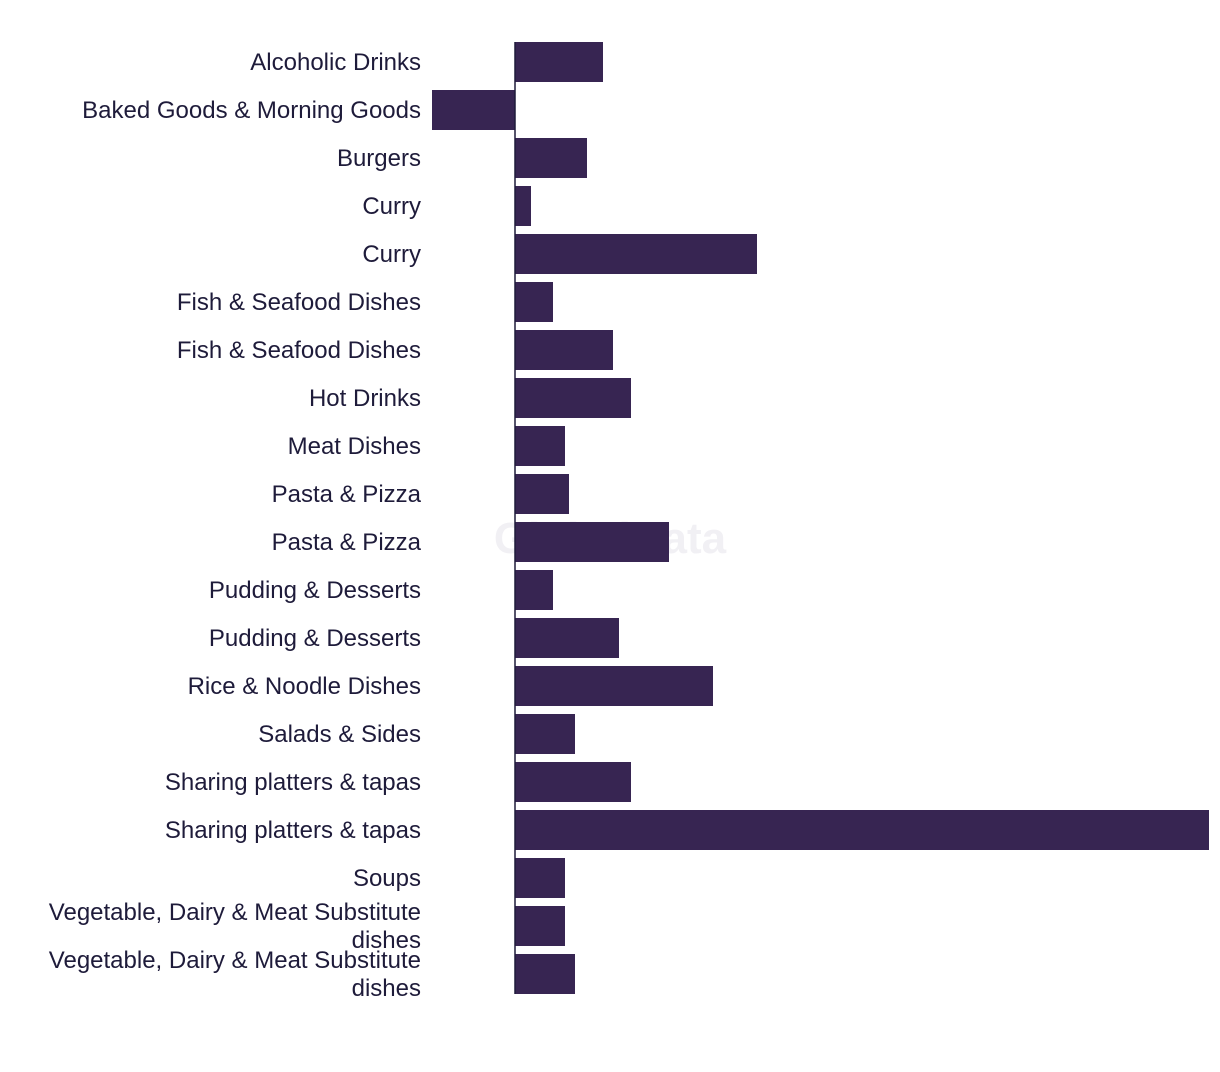  What do you see at coordinates (335, 62) in the screenshot?
I see `category-label: Alcoholic Drinks` at bounding box center [335, 62].